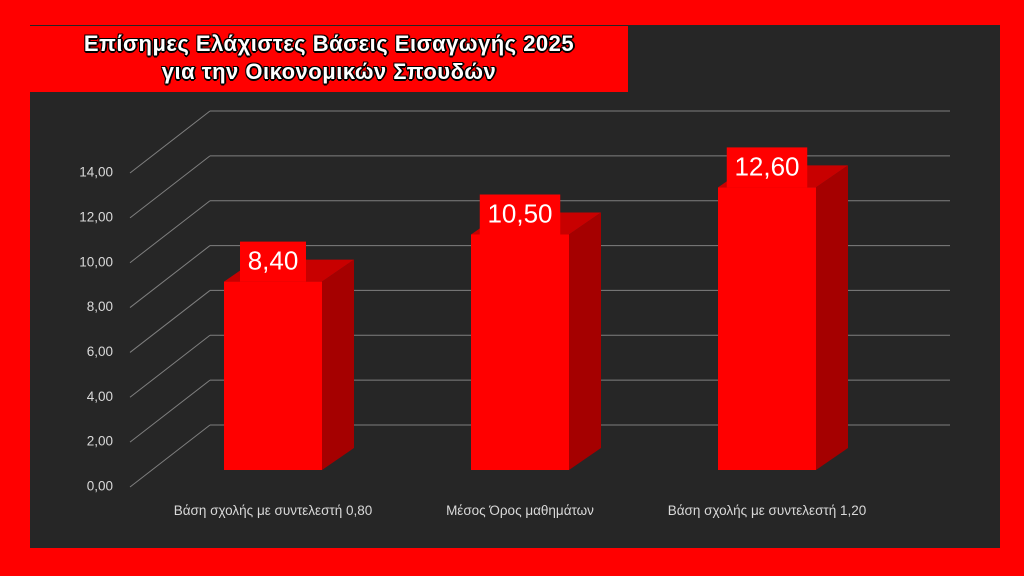  I want to click on title-line: Επίσημες Ελάχιστες Βάσεις Εισαγωγής 2025, so click(329, 43).